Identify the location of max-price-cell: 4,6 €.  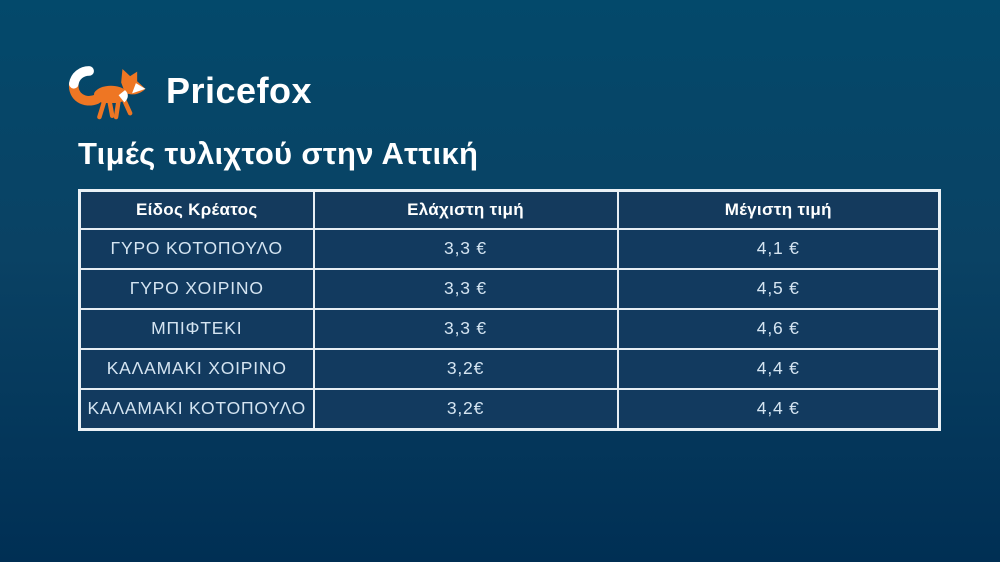
(778, 328).